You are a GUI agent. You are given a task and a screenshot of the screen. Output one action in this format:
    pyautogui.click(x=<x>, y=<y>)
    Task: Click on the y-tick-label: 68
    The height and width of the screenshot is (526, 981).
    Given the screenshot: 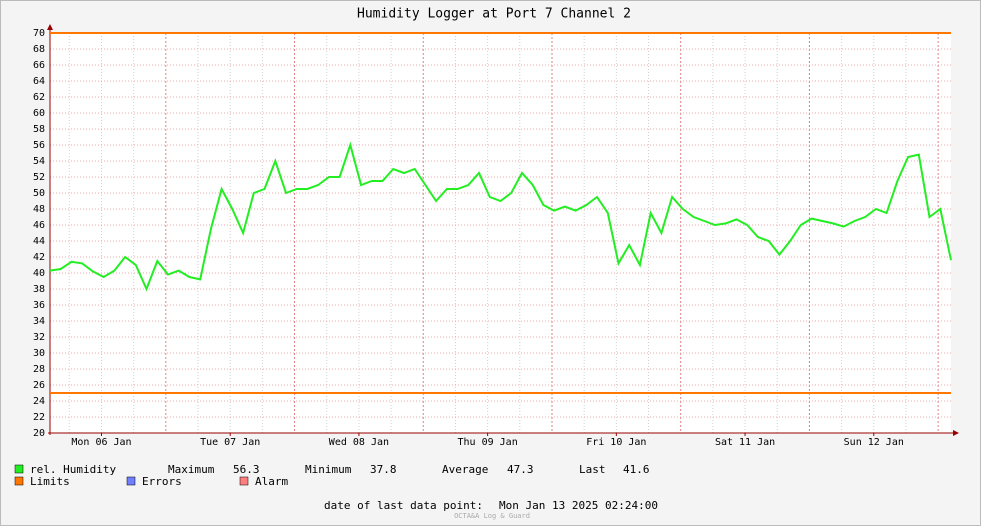 What is the action you would take?
    pyautogui.click(x=39, y=49)
    